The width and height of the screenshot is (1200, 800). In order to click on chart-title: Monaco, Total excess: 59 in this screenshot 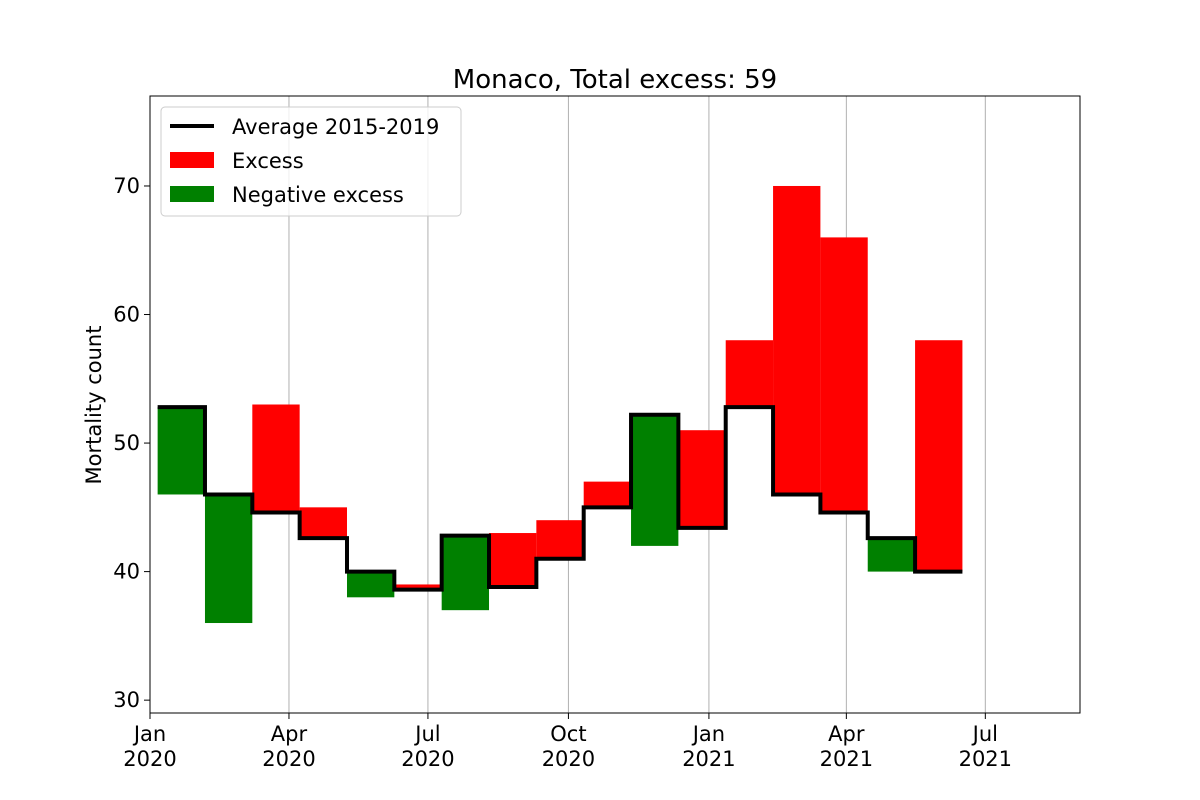, I will do `click(615, 80)`.